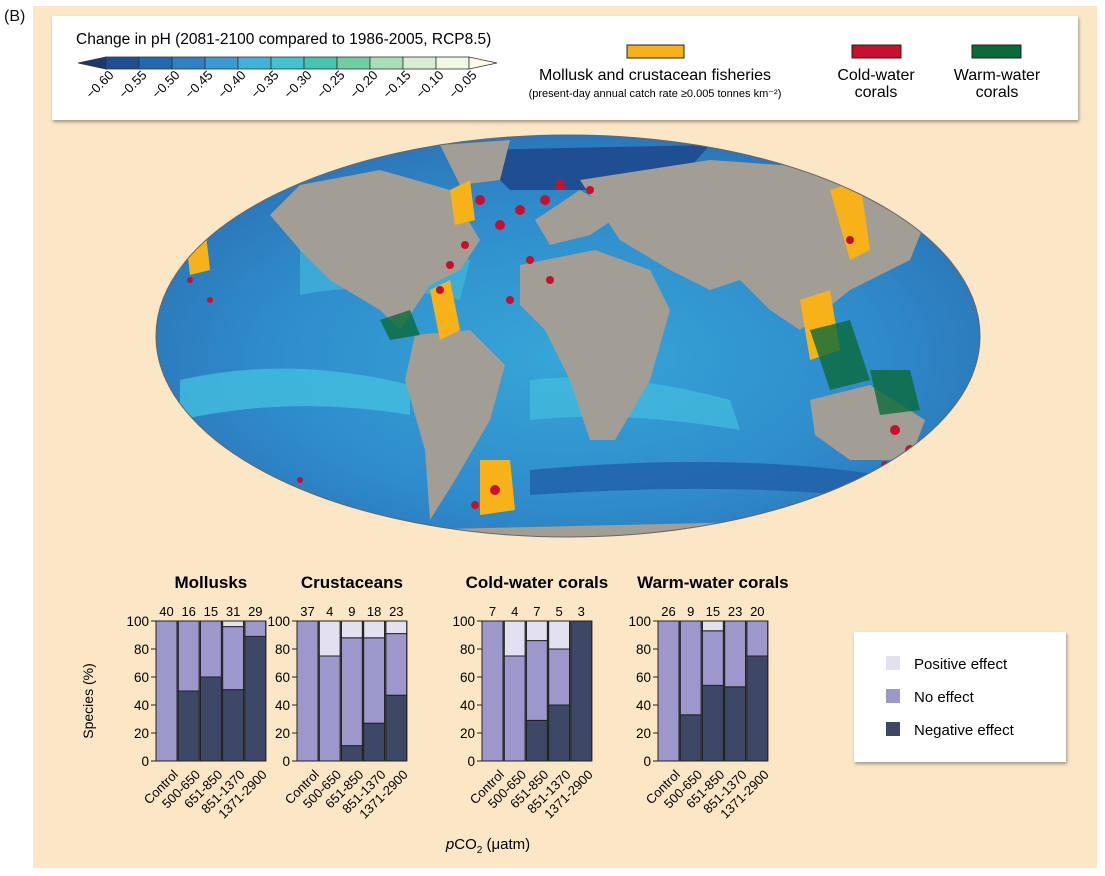  I want to click on warm-coral-label-line2: corals, so click(997, 92).